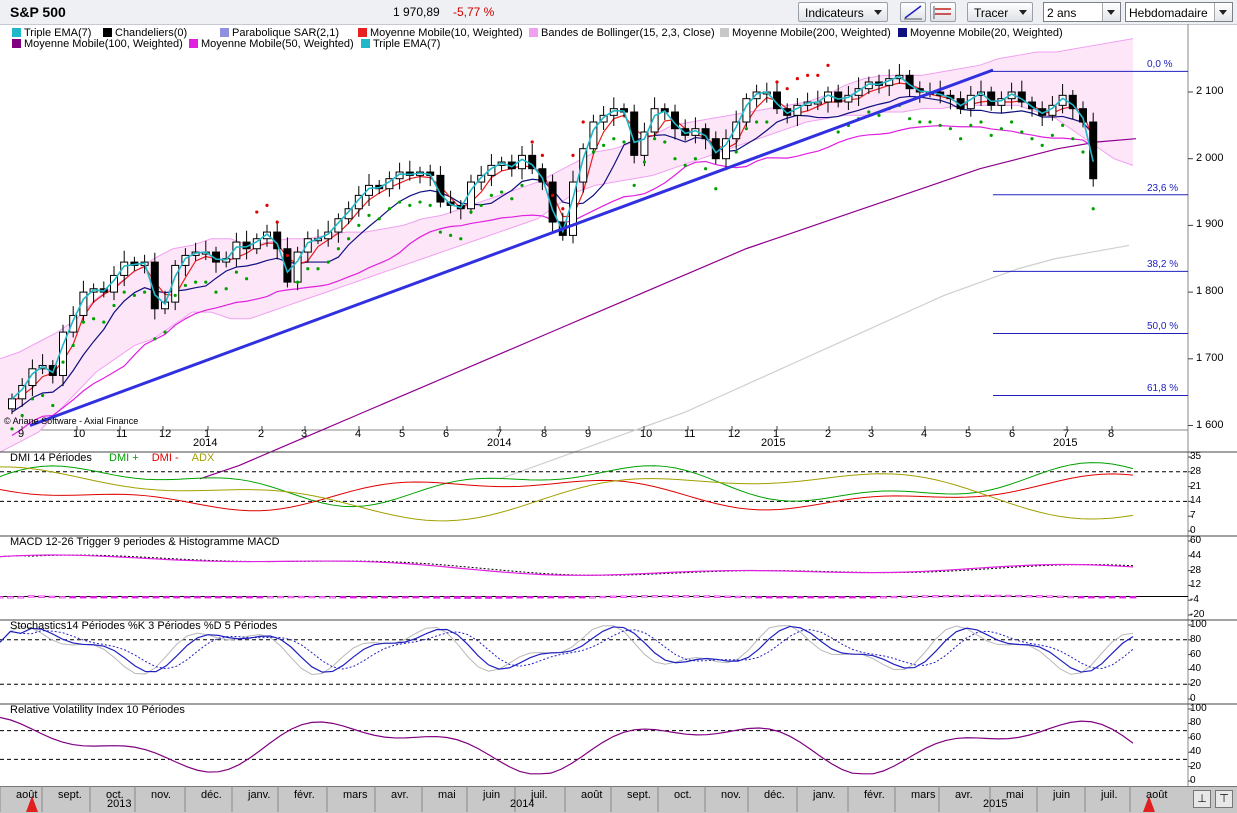  What do you see at coordinates (1163, 389) in the screenshot?
I see `fibonacci-label: 61,8 %` at bounding box center [1163, 389].